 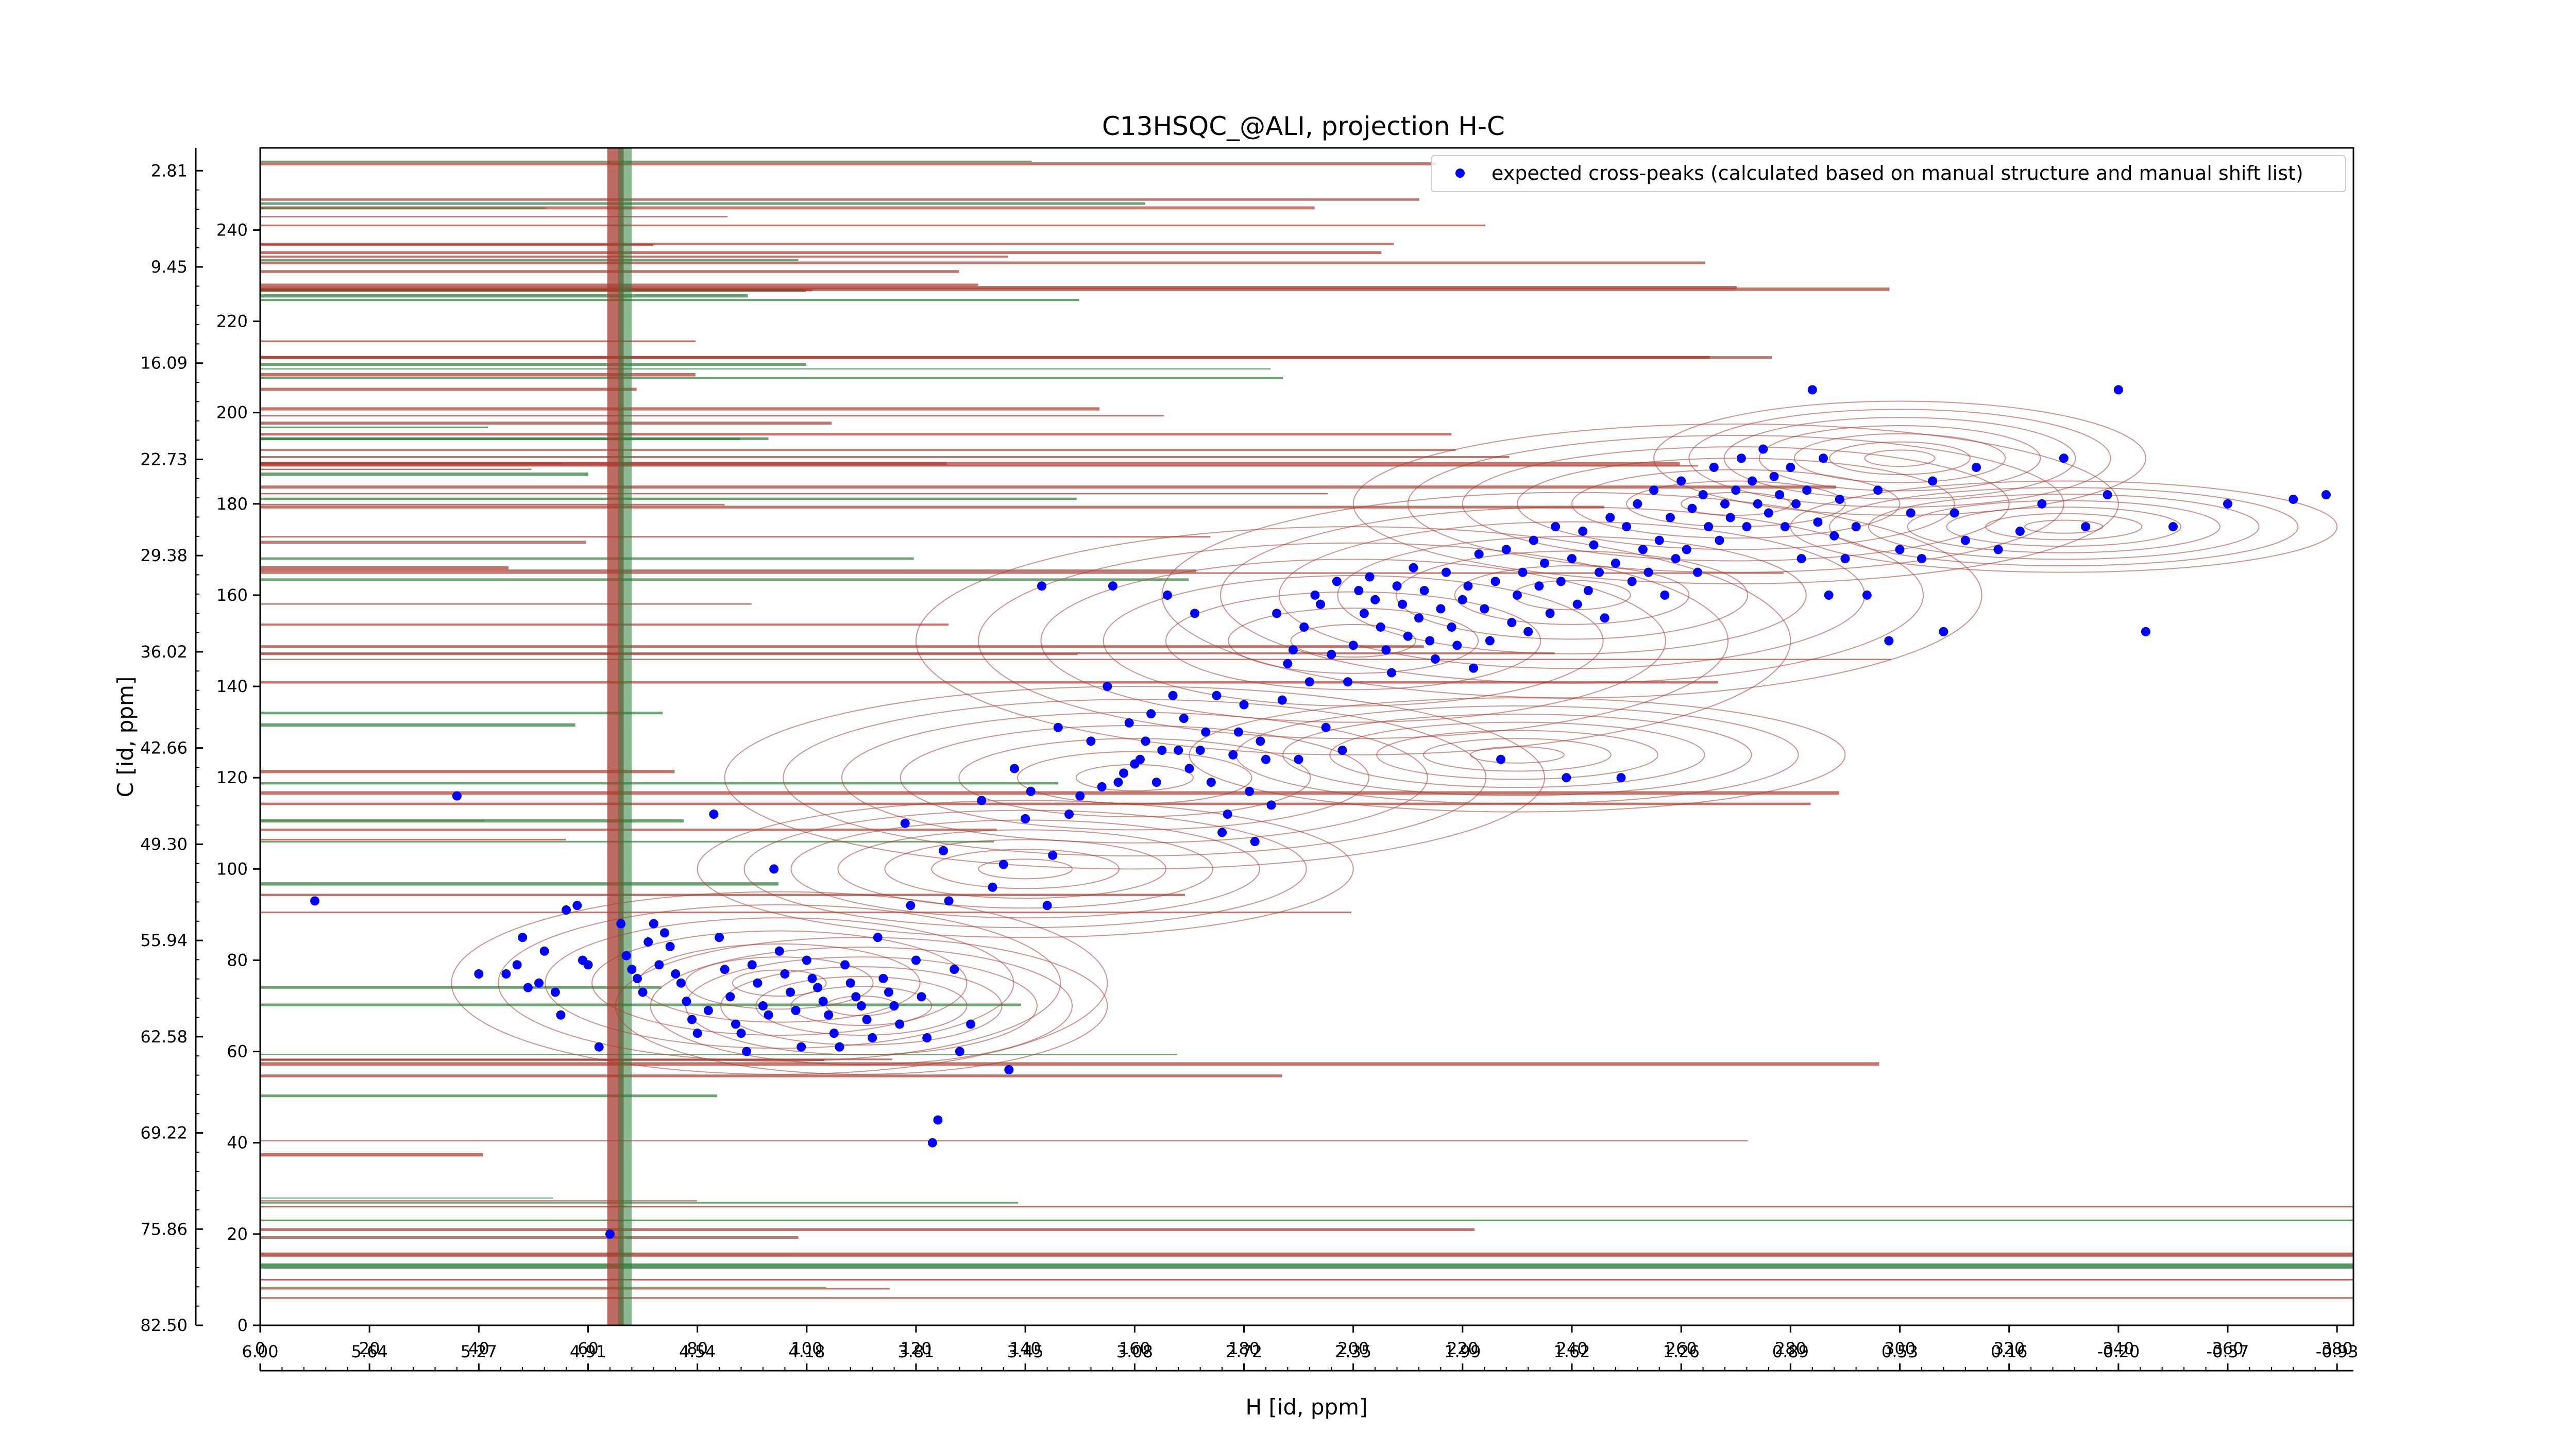 What do you see at coordinates (369, 1348) in the screenshot?
I see `x-tick-label: 20` at bounding box center [369, 1348].